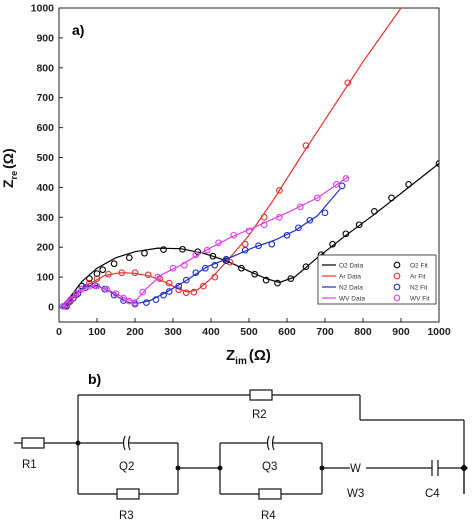 Image resolution: width=474 pixels, height=523 pixels. Describe the element at coordinates (29, 465) in the screenshot. I see `label-r1: R1` at that location.